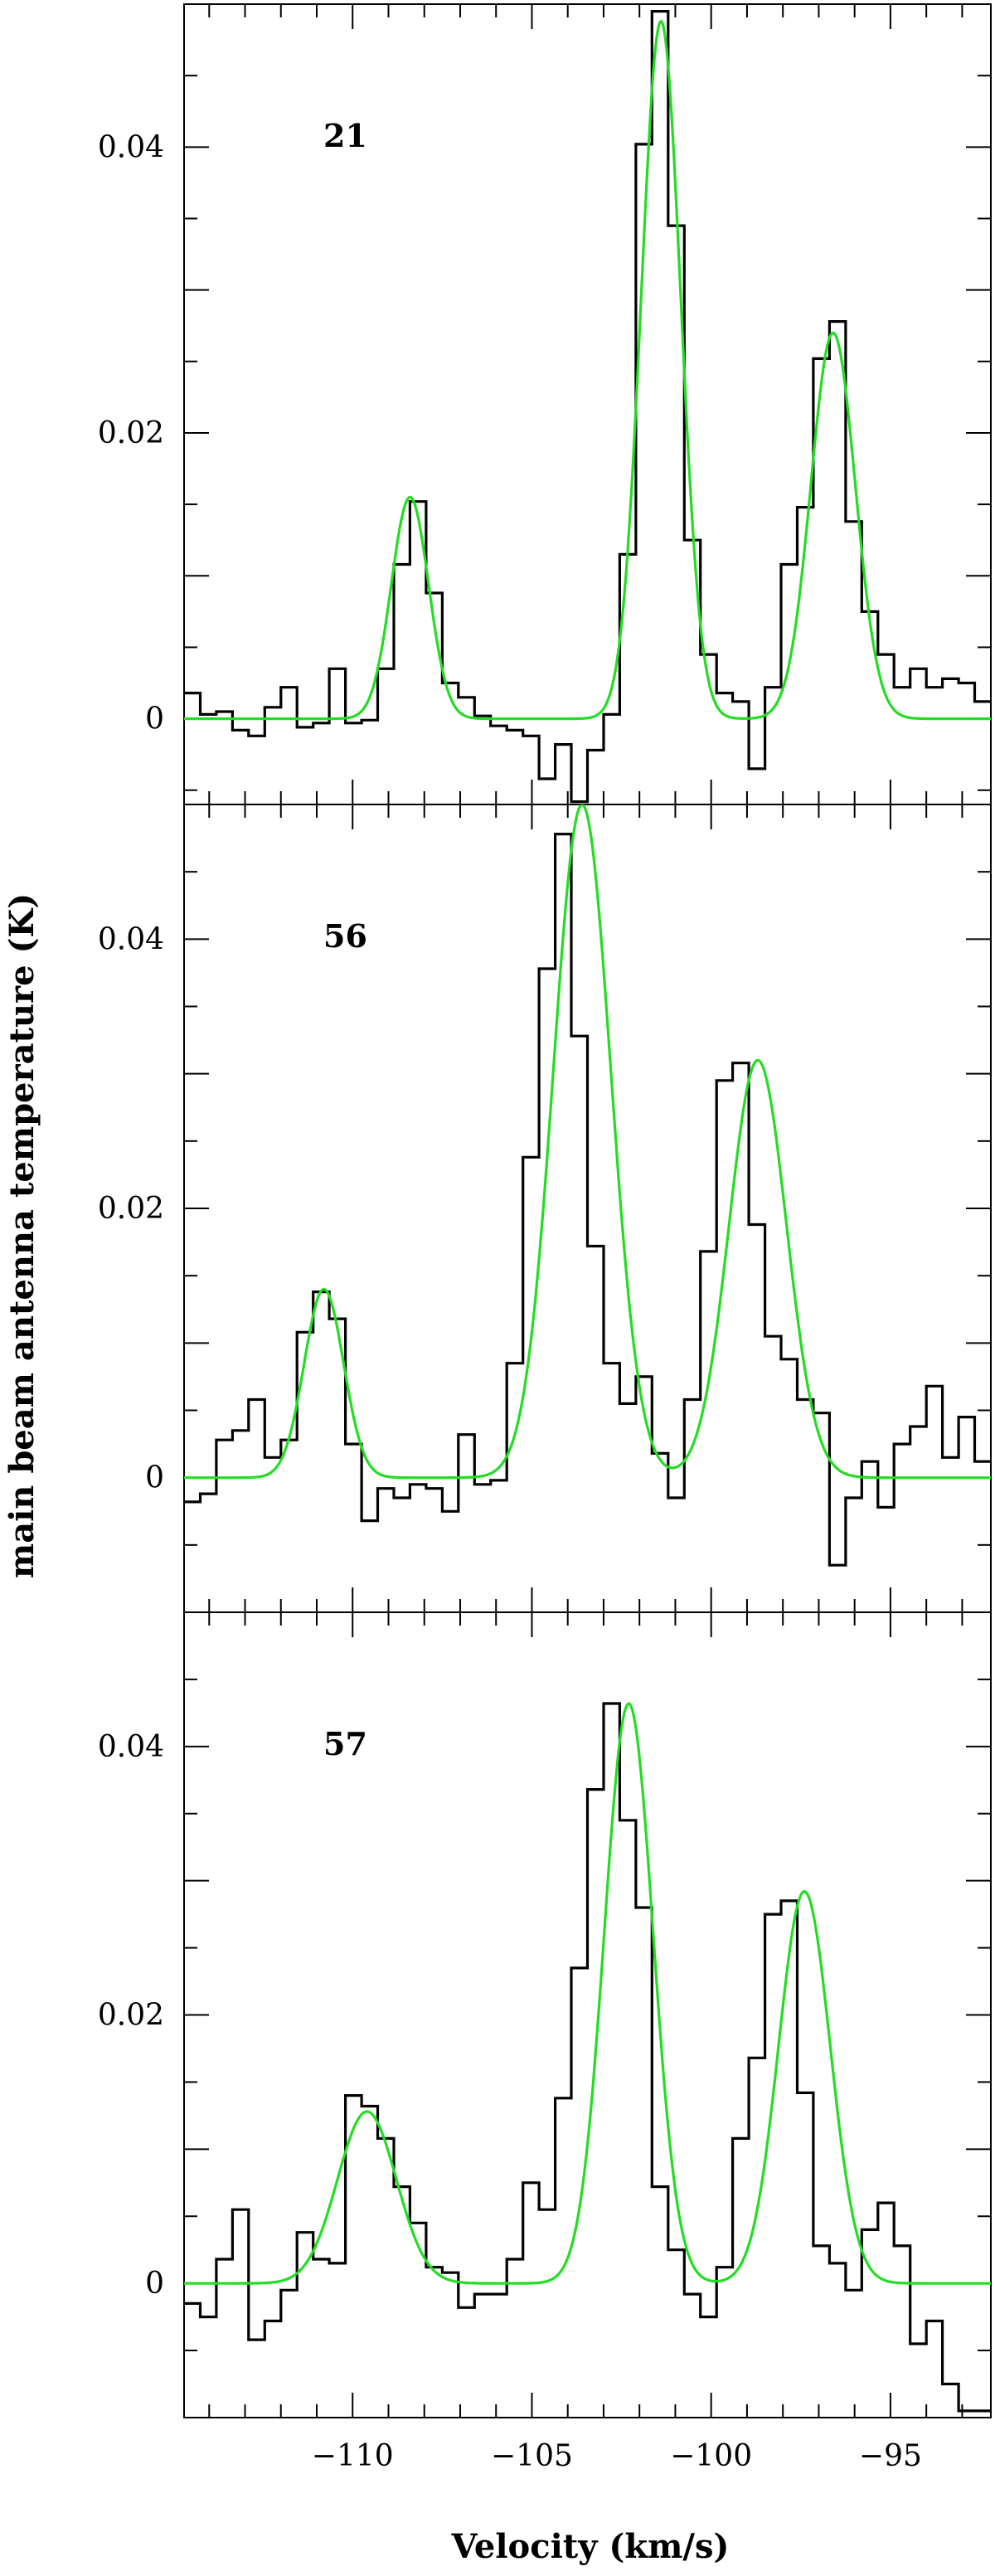 This screenshot has width=995, height=2576. Describe the element at coordinates (532, 2456) in the screenshot. I see `x-tick-label: −105` at that location.